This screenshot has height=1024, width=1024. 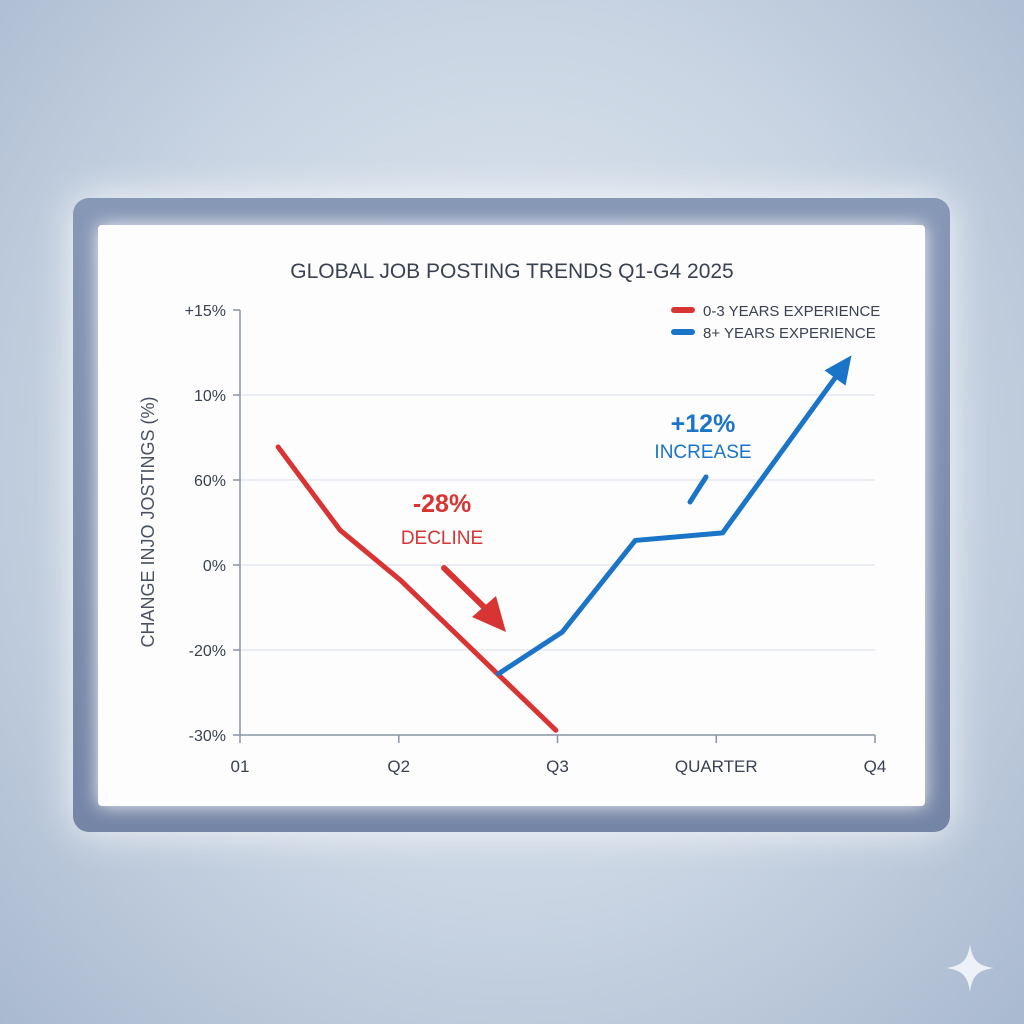 What do you see at coordinates (240, 766) in the screenshot?
I see `x-tick-label: 01` at bounding box center [240, 766].